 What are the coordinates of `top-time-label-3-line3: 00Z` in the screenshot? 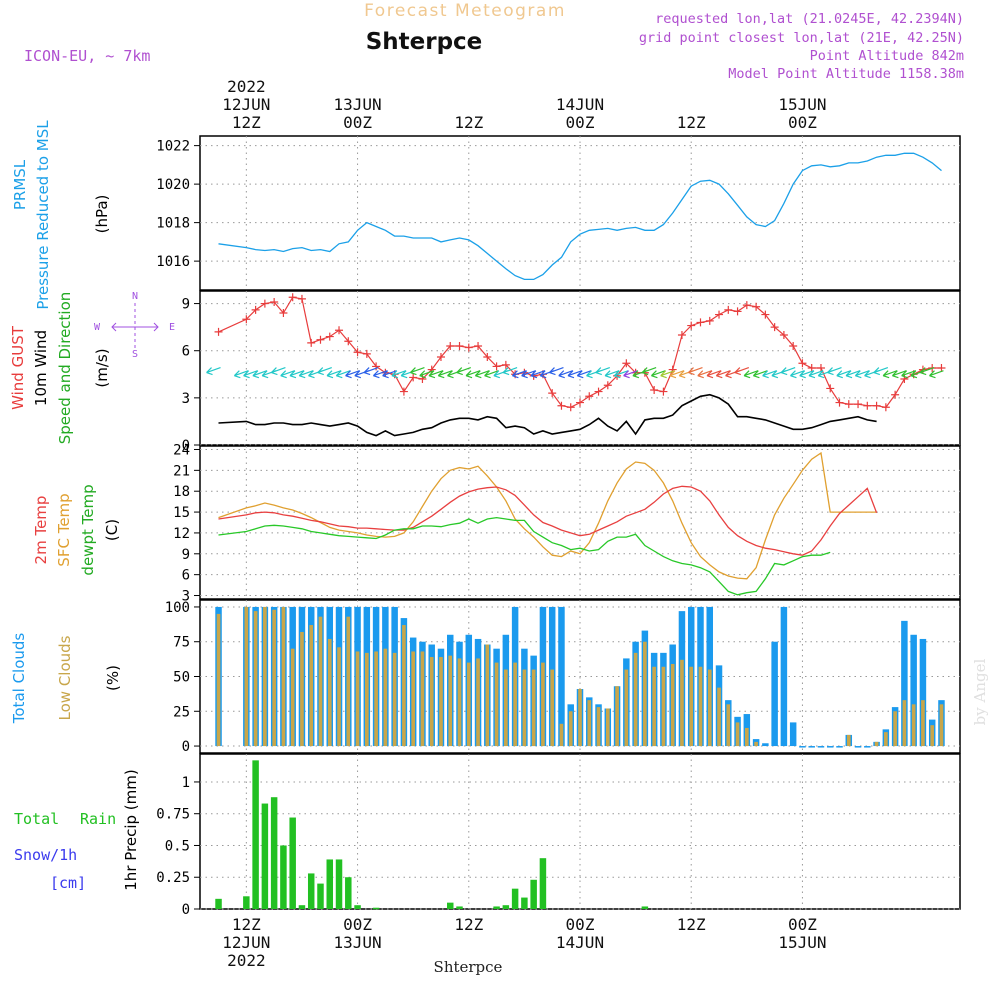 It's located at (580, 122).